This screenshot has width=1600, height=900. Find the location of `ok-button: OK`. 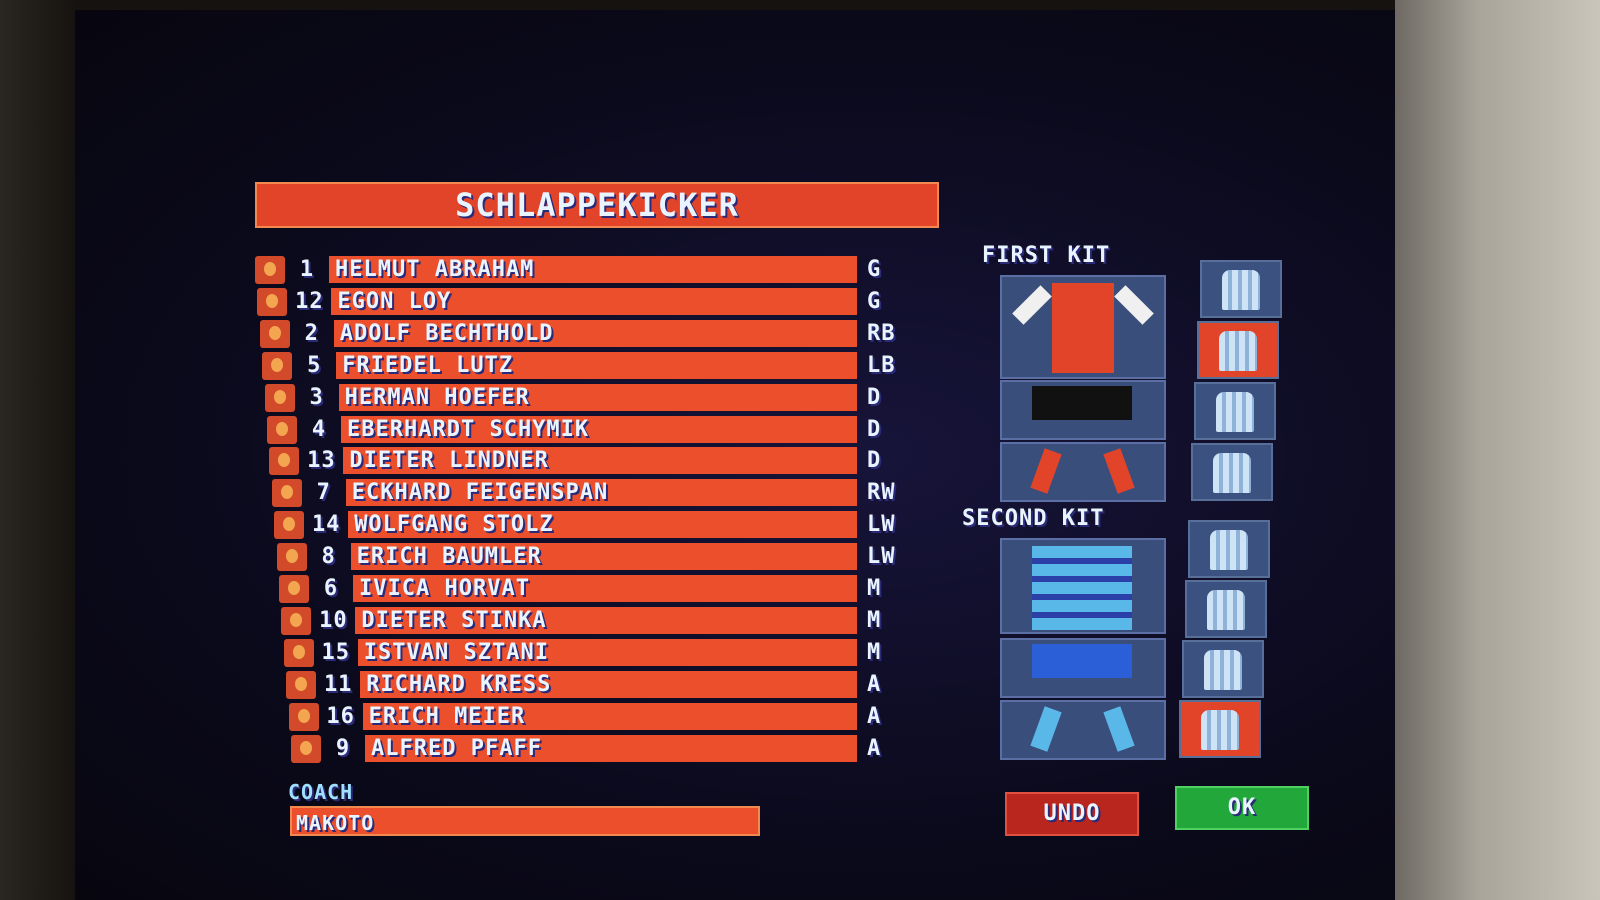

ok-button: OK is located at coordinates (1242, 808).